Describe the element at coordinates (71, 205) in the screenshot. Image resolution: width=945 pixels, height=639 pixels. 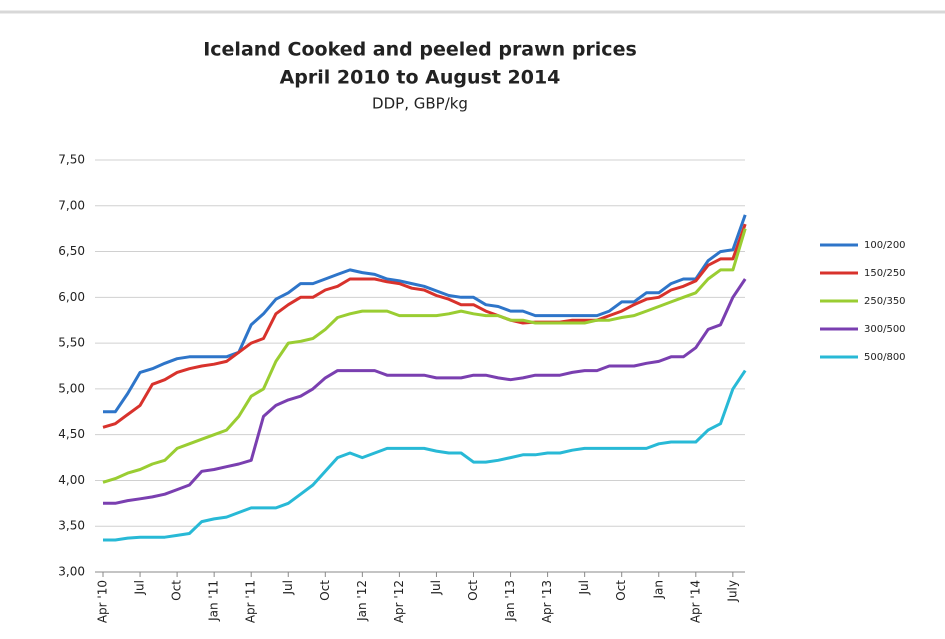
I see `y-tick-label: 7,00` at that location.